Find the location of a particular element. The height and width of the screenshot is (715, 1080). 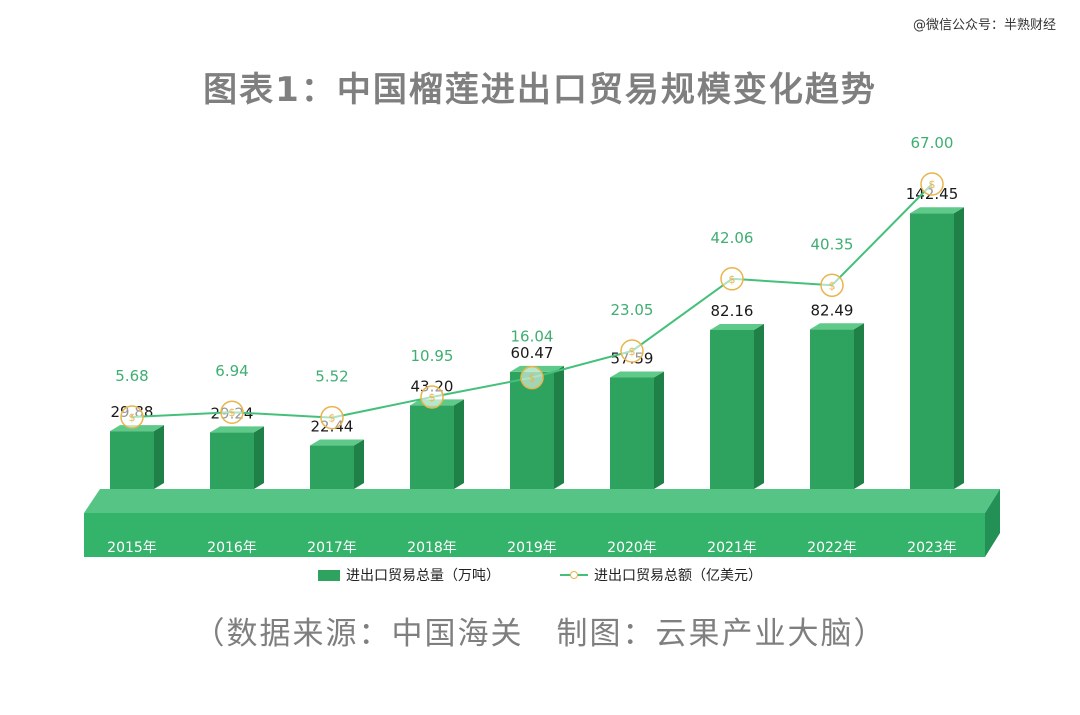

legend-item-value: 进出口贸易总额（亿美元） is located at coordinates (661, 575).